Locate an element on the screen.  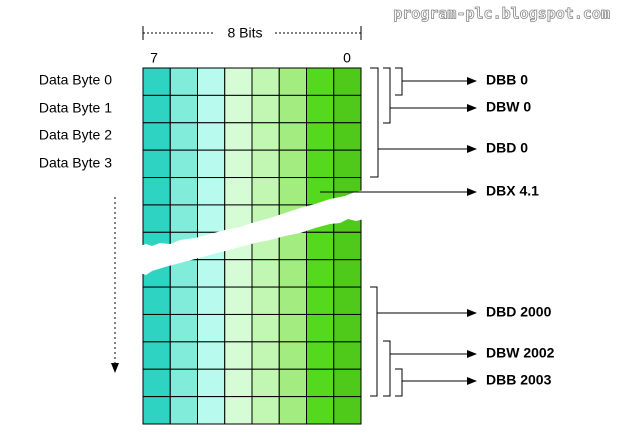
watermark: program-plc.blogspot.com is located at coordinates (501, 14).